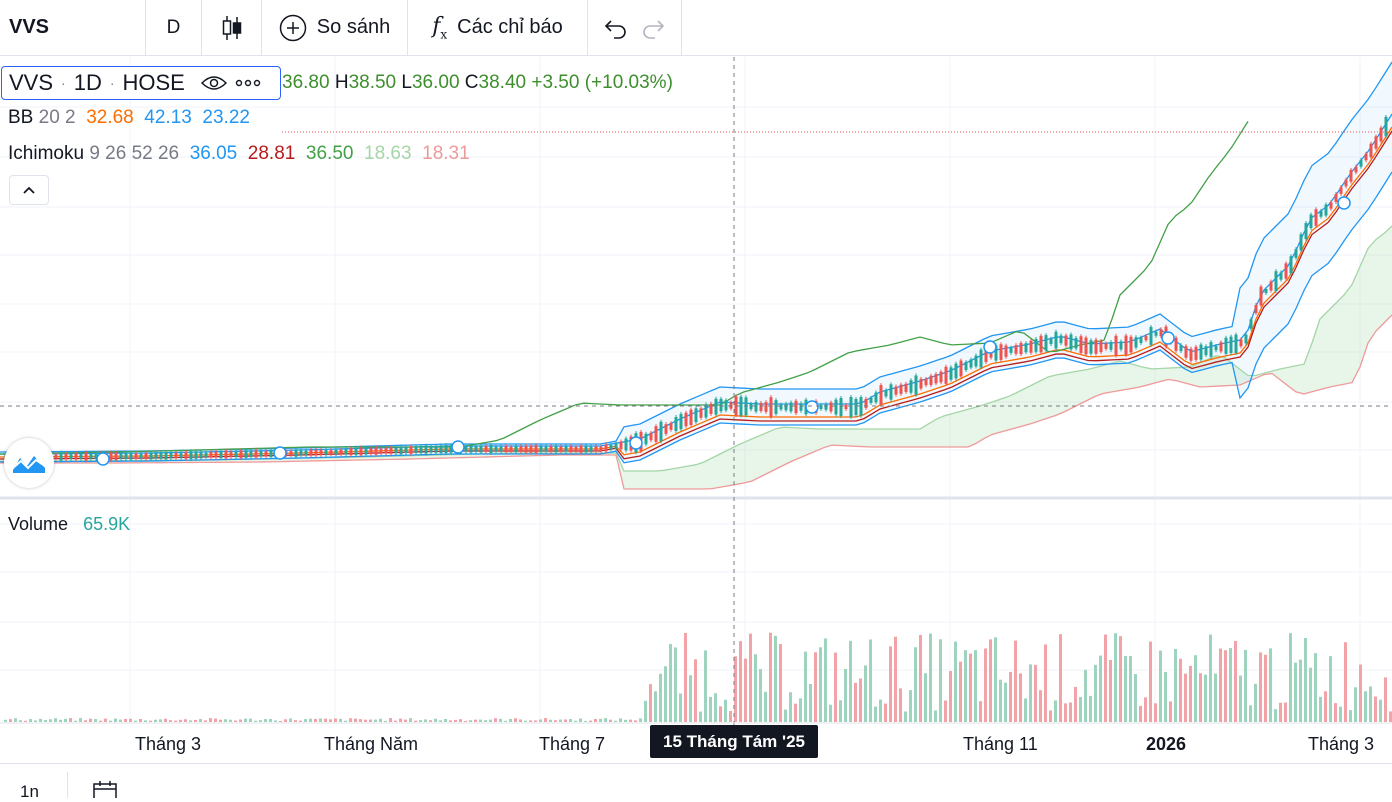 Image resolution: width=1392 pixels, height=802 pixels. I want to click on toolbar-symbol: VVS, so click(29, 27).